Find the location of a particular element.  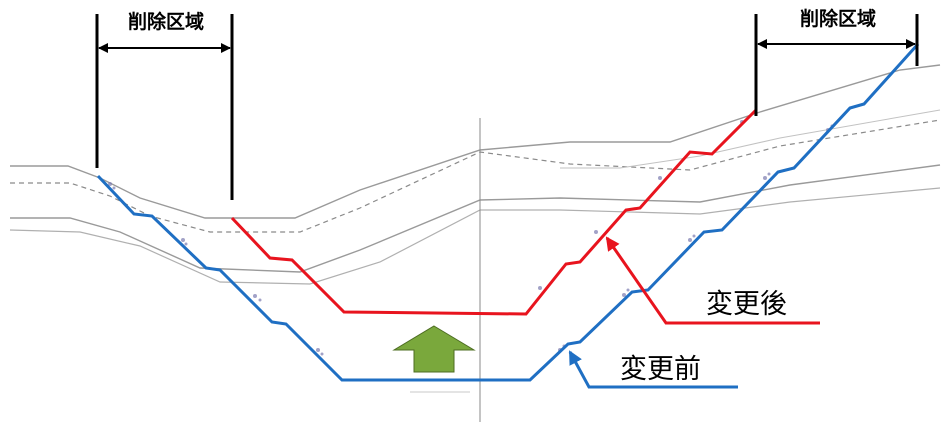

legend-before-leader is located at coordinates (653, 369).